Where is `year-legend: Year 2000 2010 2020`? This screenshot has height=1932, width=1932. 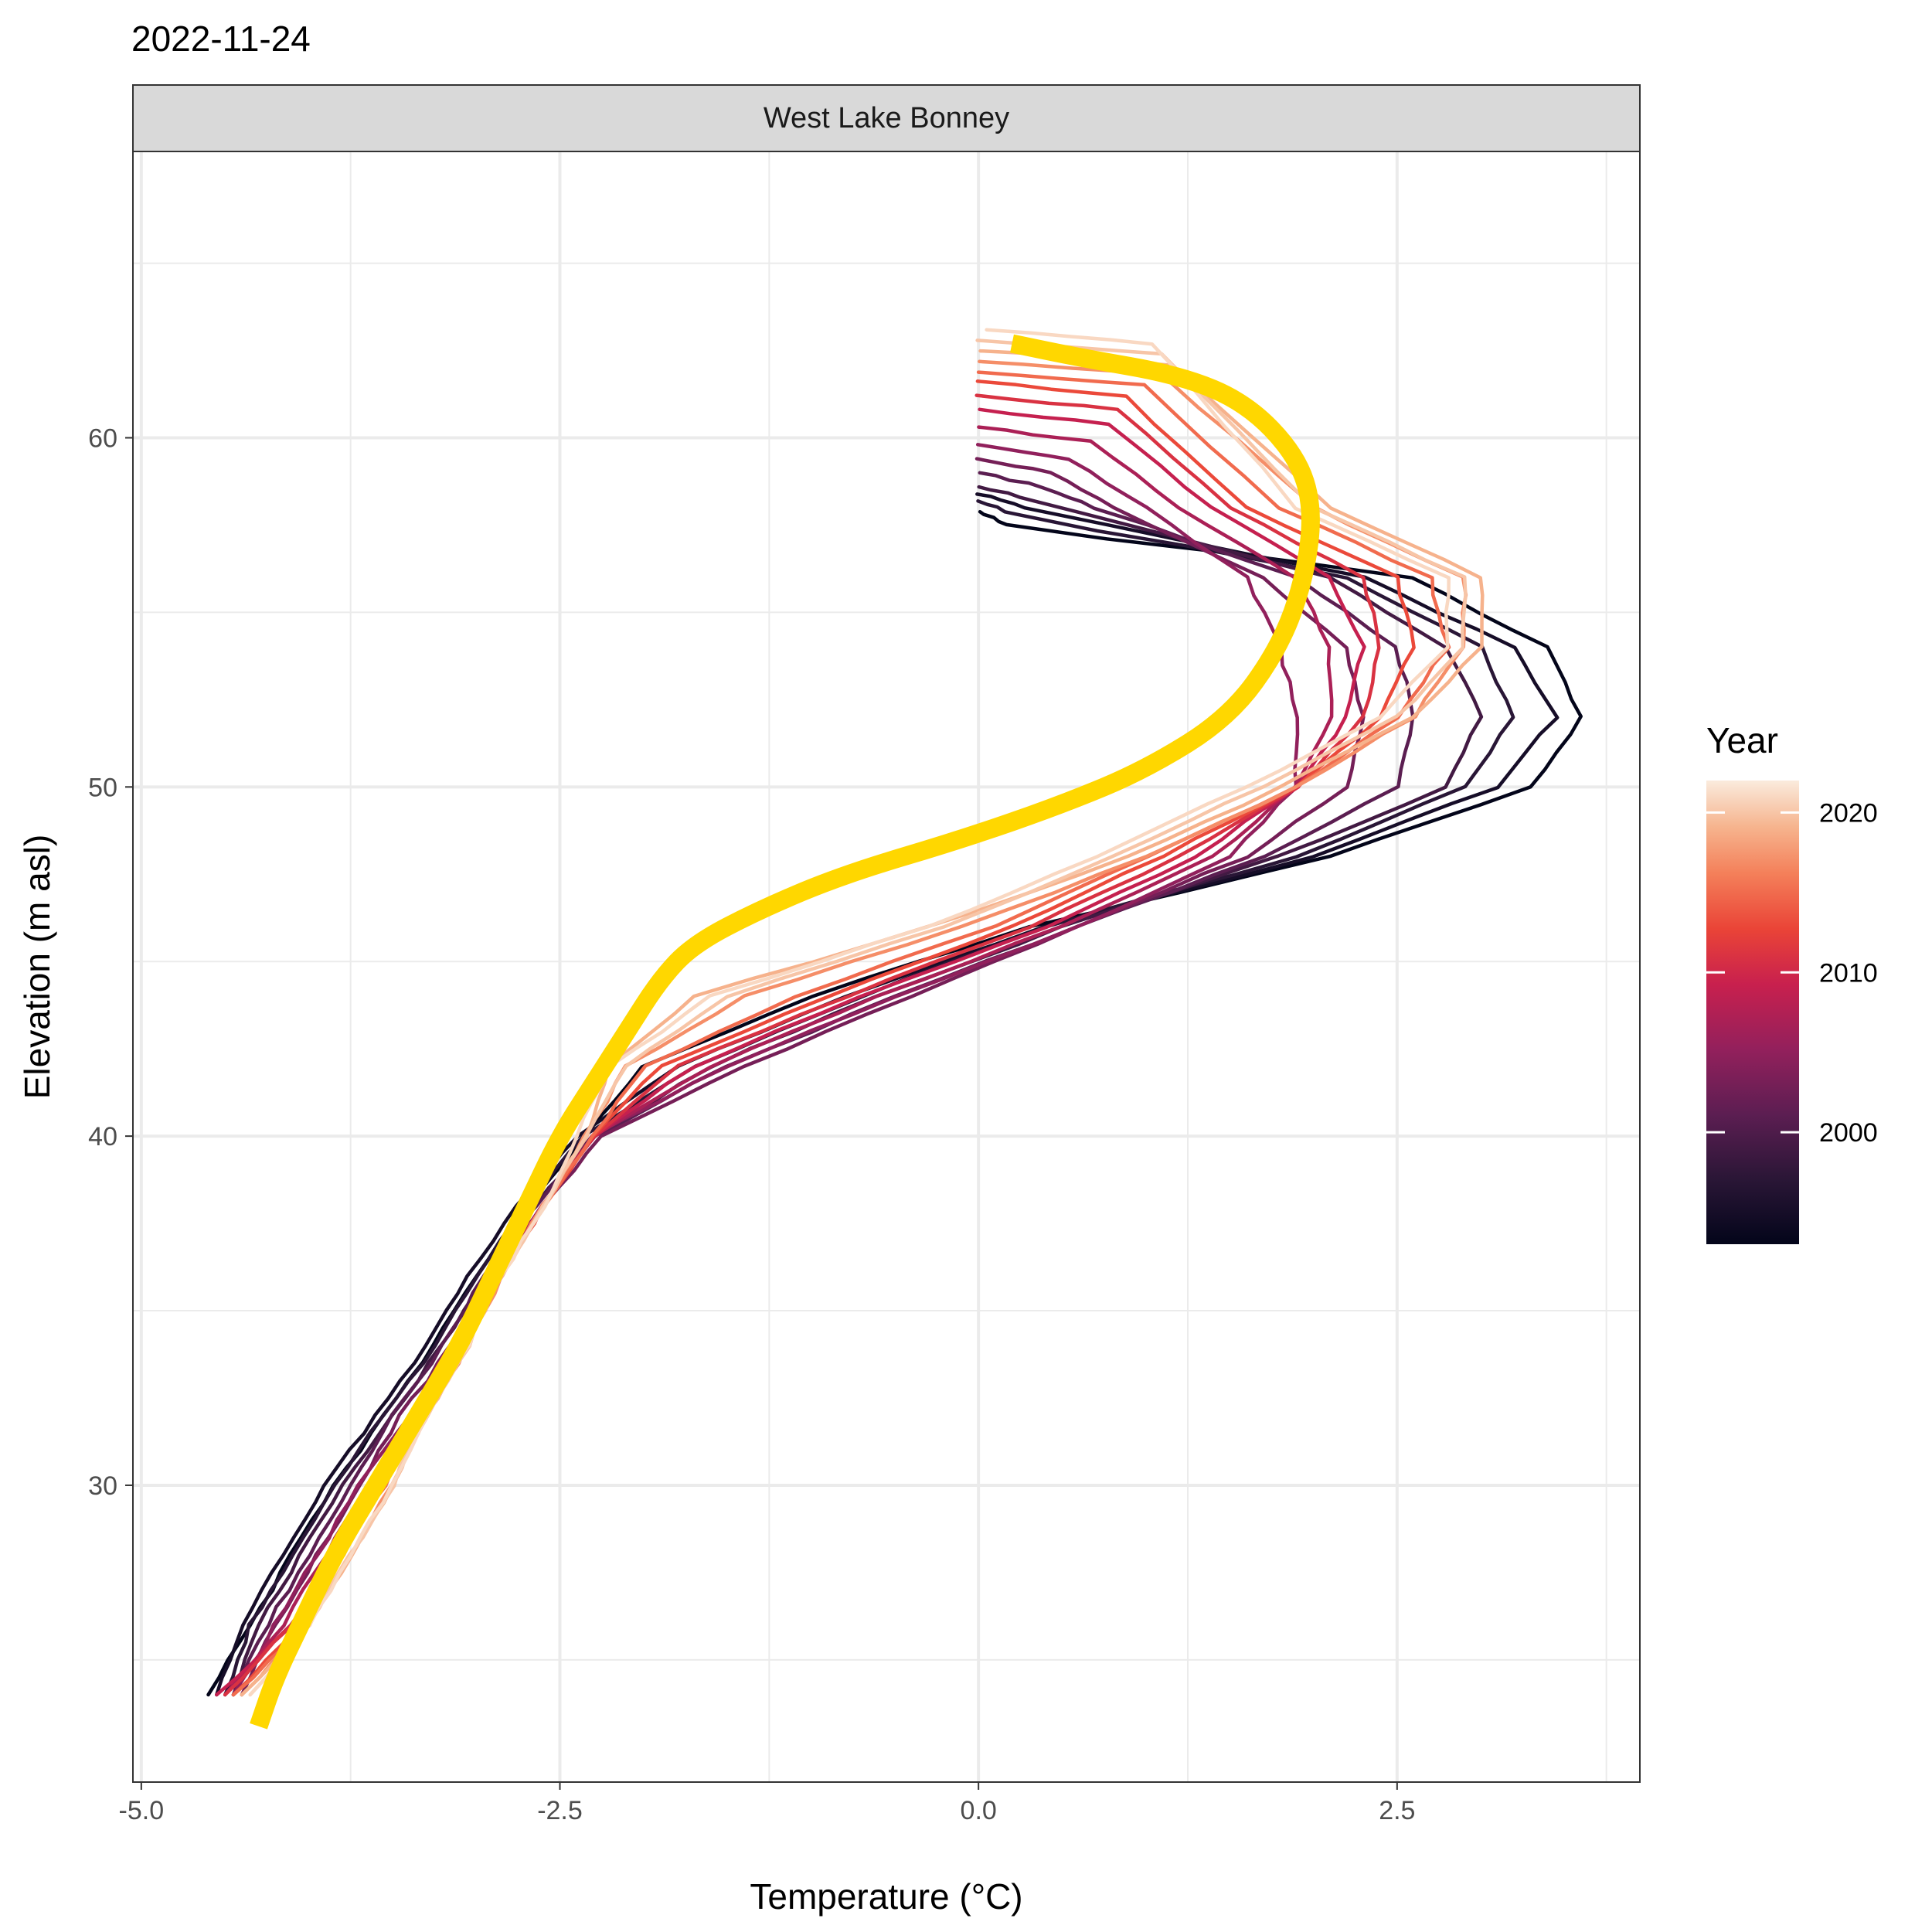
year-legend: Year 2000 2010 2020 is located at coordinates (1792, 982).